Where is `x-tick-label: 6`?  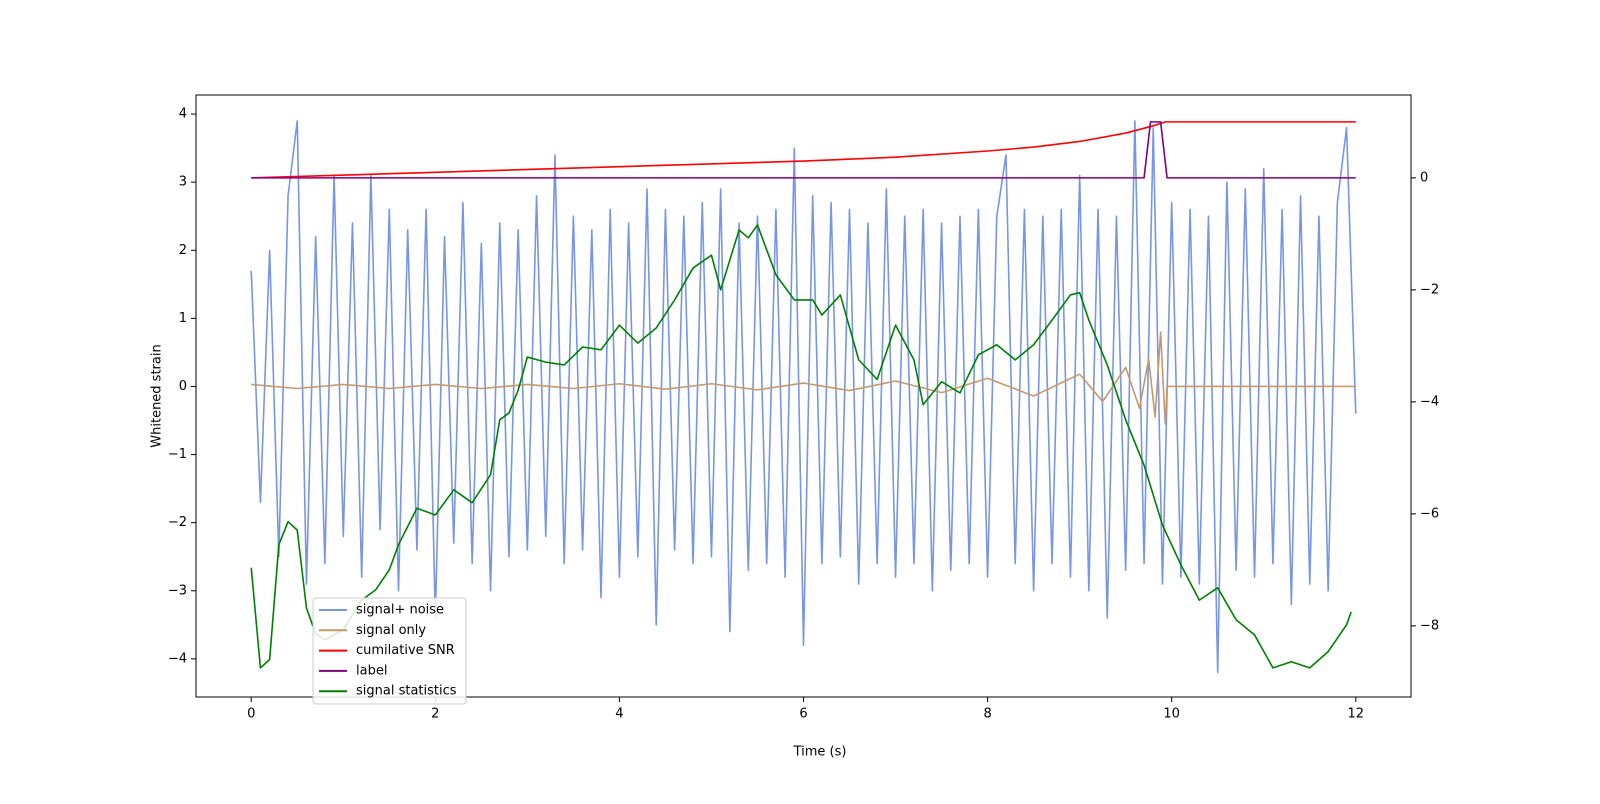
x-tick-label: 6 is located at coordinates (803, 714).